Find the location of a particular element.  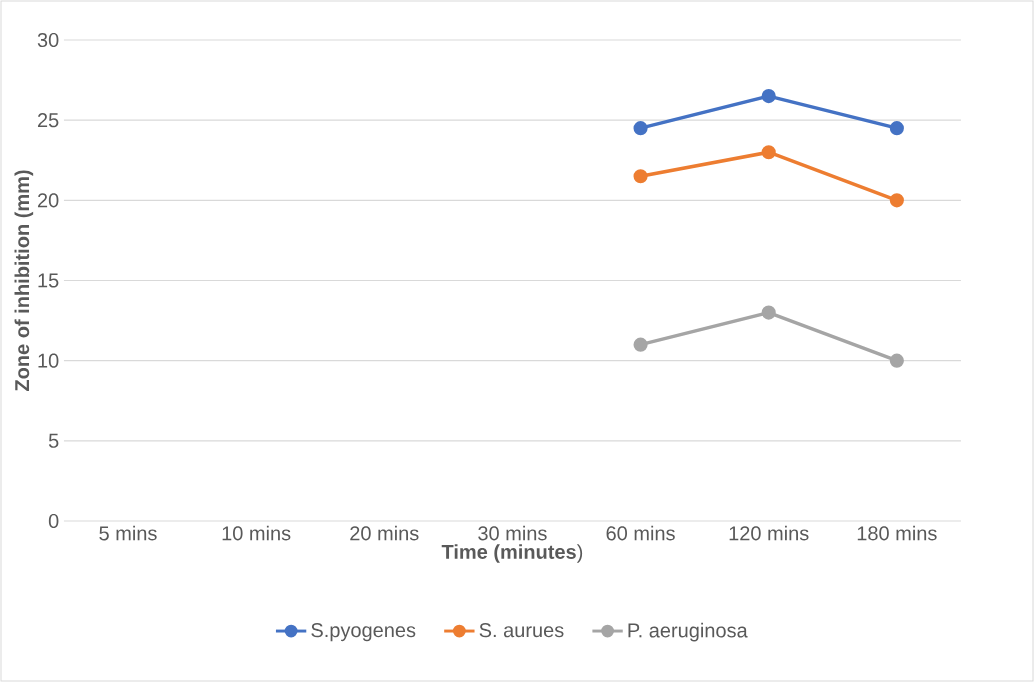

x-tick-label: 180 mins is located at coordinates (897, 533).